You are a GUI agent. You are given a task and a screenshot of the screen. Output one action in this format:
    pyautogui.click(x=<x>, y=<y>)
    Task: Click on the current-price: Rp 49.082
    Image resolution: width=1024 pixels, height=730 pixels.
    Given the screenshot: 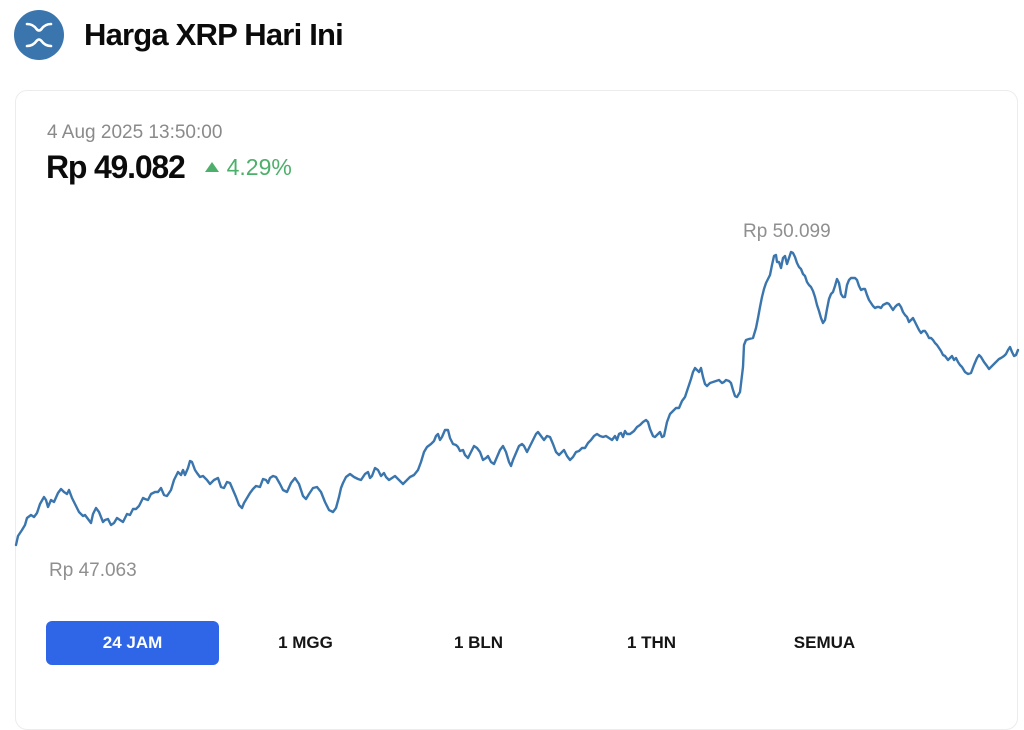 What is the action you would take?
    pyautogui.click(x=116, y=167)
    